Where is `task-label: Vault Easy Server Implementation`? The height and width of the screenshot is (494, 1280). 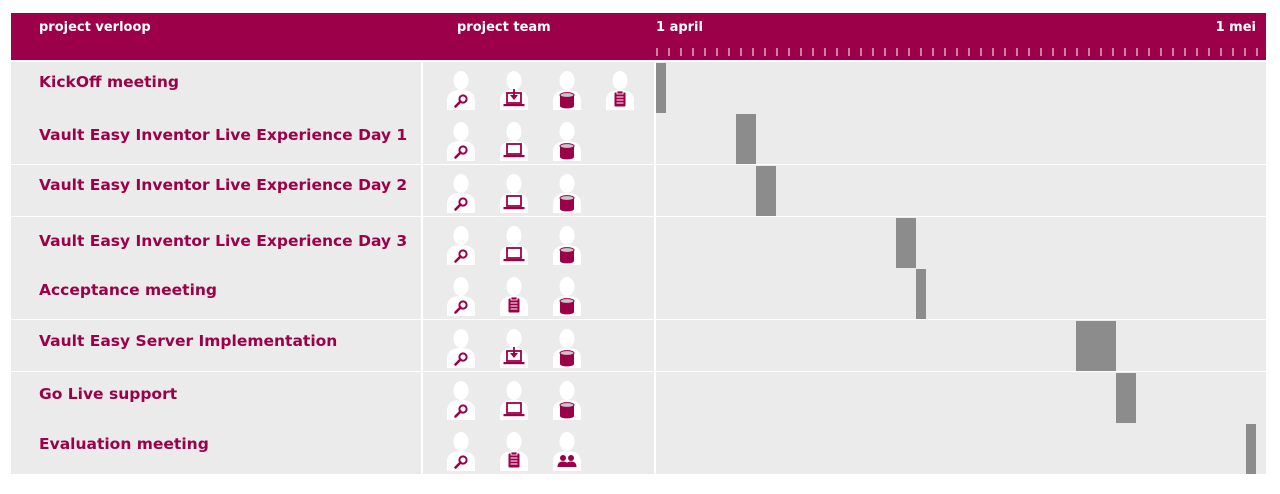 task-label: Vault Easy Server Implementation is located at coordinates (188, 341).